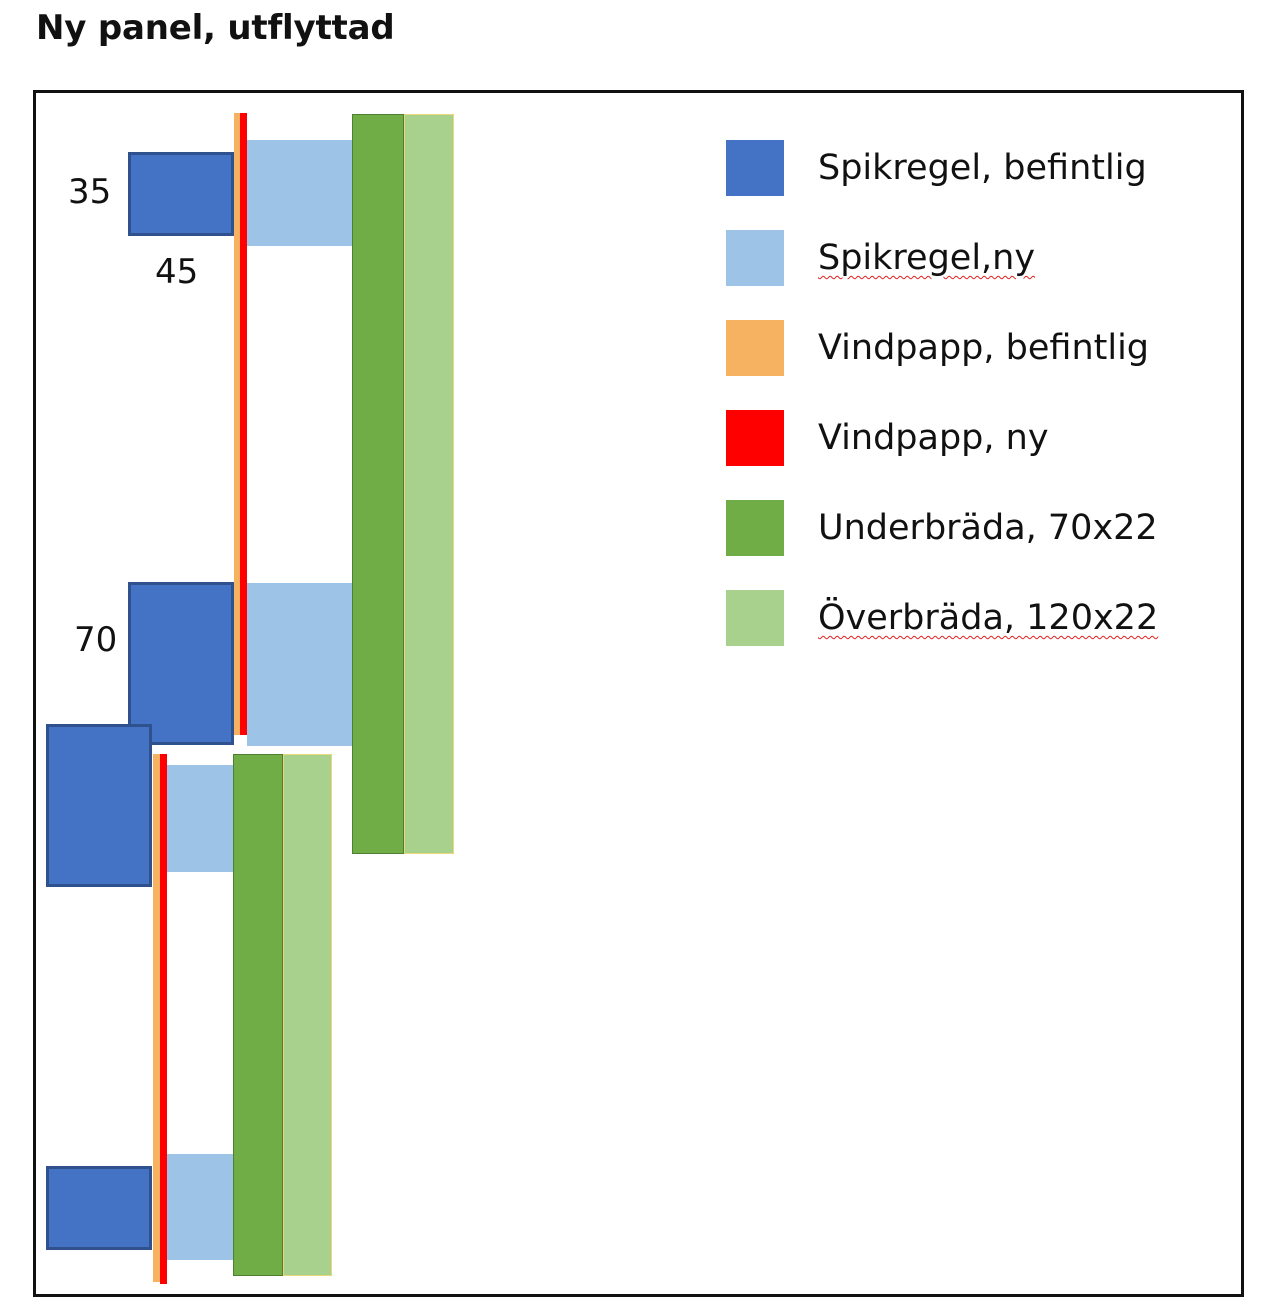  Describe the element at coordinates (96, 640) in the screenshot. I see `dimension-label-70: 70` at that location.